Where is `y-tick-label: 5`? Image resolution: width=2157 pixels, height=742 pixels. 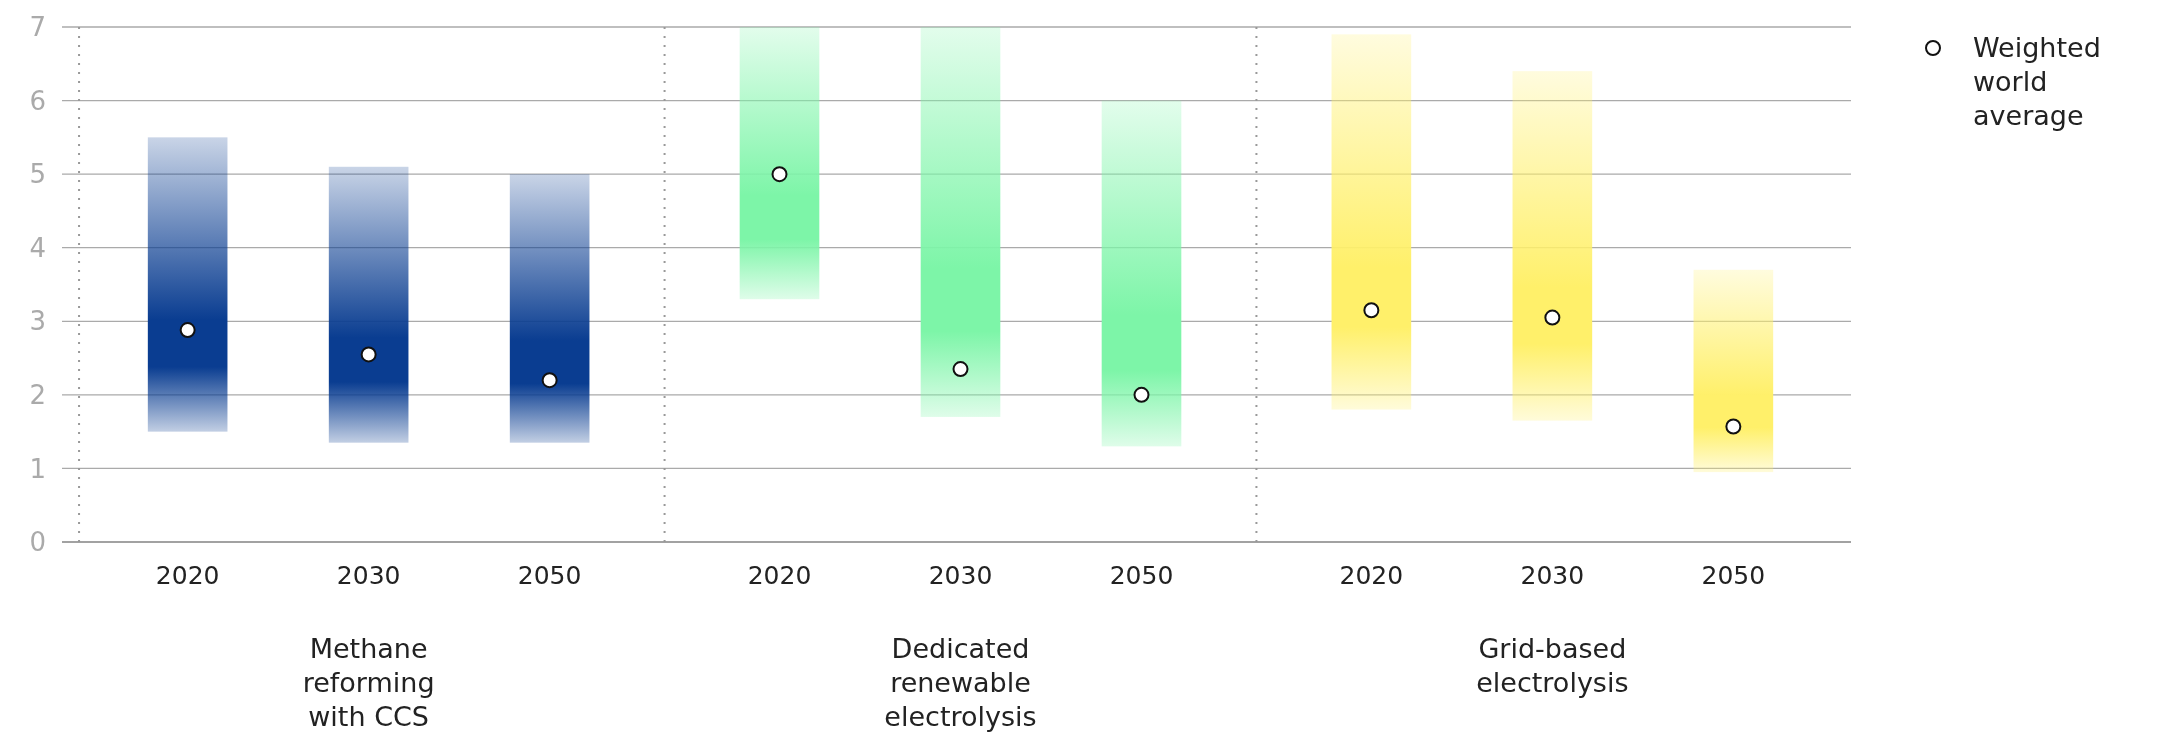
y-tick-label: 5 is located at coordinates (37, 174).